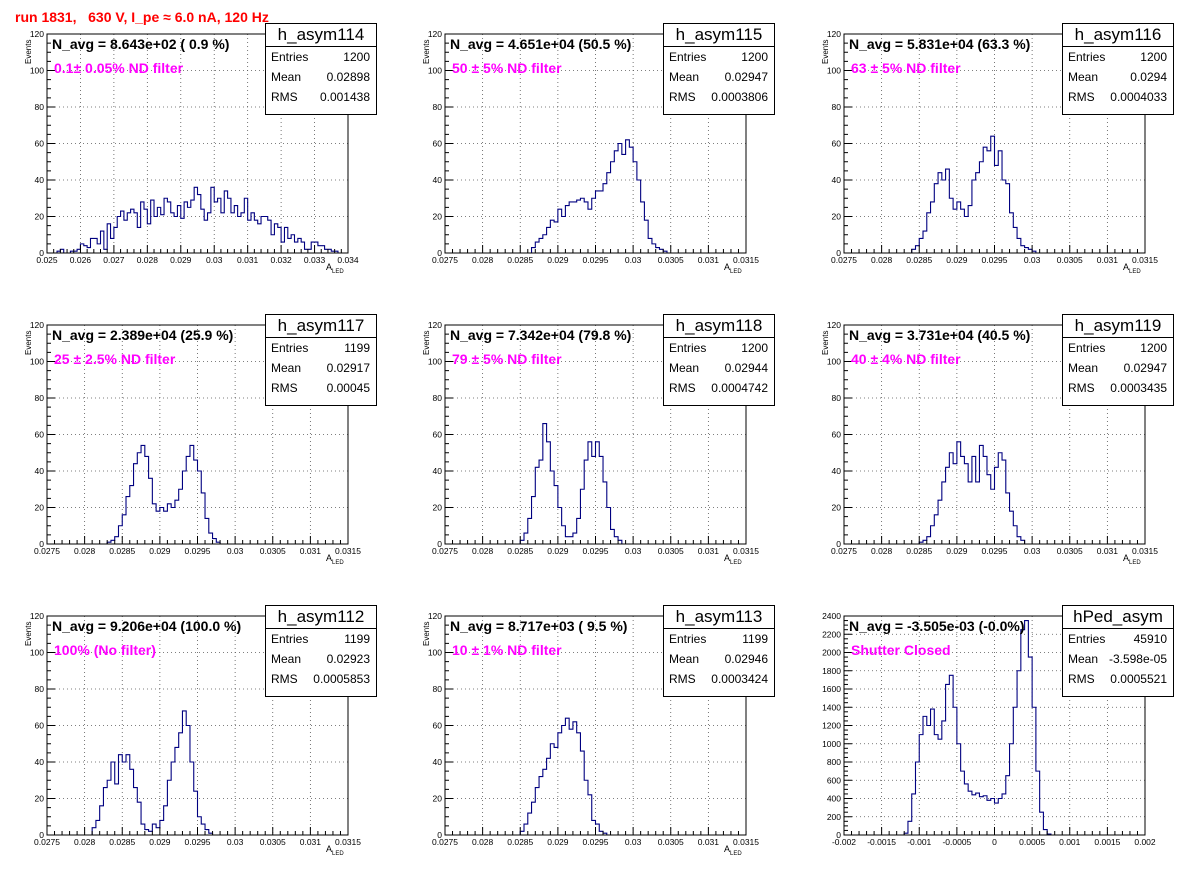 The width and height of the screenshot is (1196, 894). Describe the element at coordinates (85, 551) in the screenshot. I see `x-tick-label: 0.028` at that location.